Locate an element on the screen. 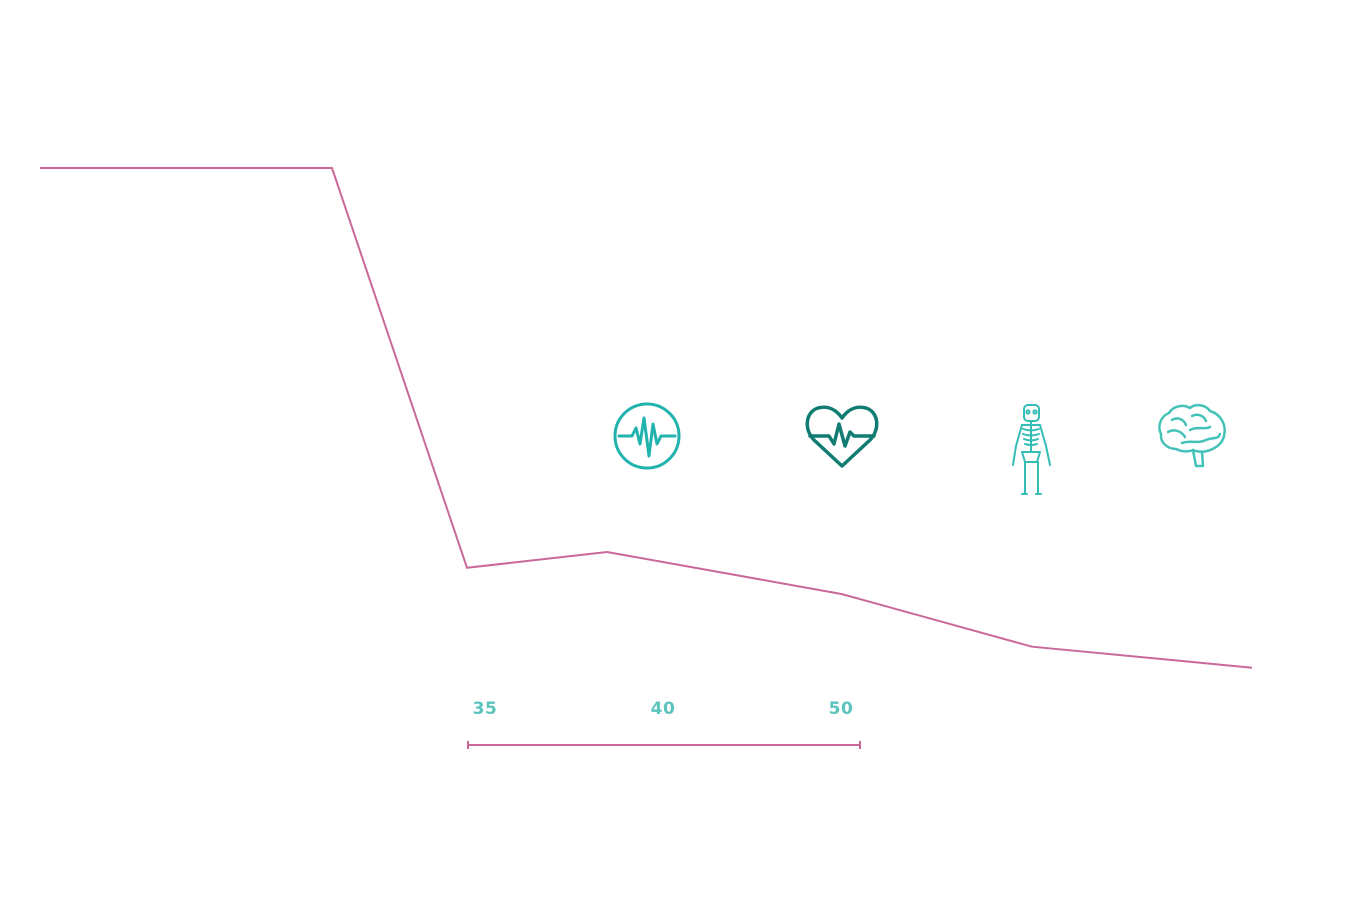 This screenshot has width=1367, height=911. heart-pulse-icon is located at coordinates (842, 436).